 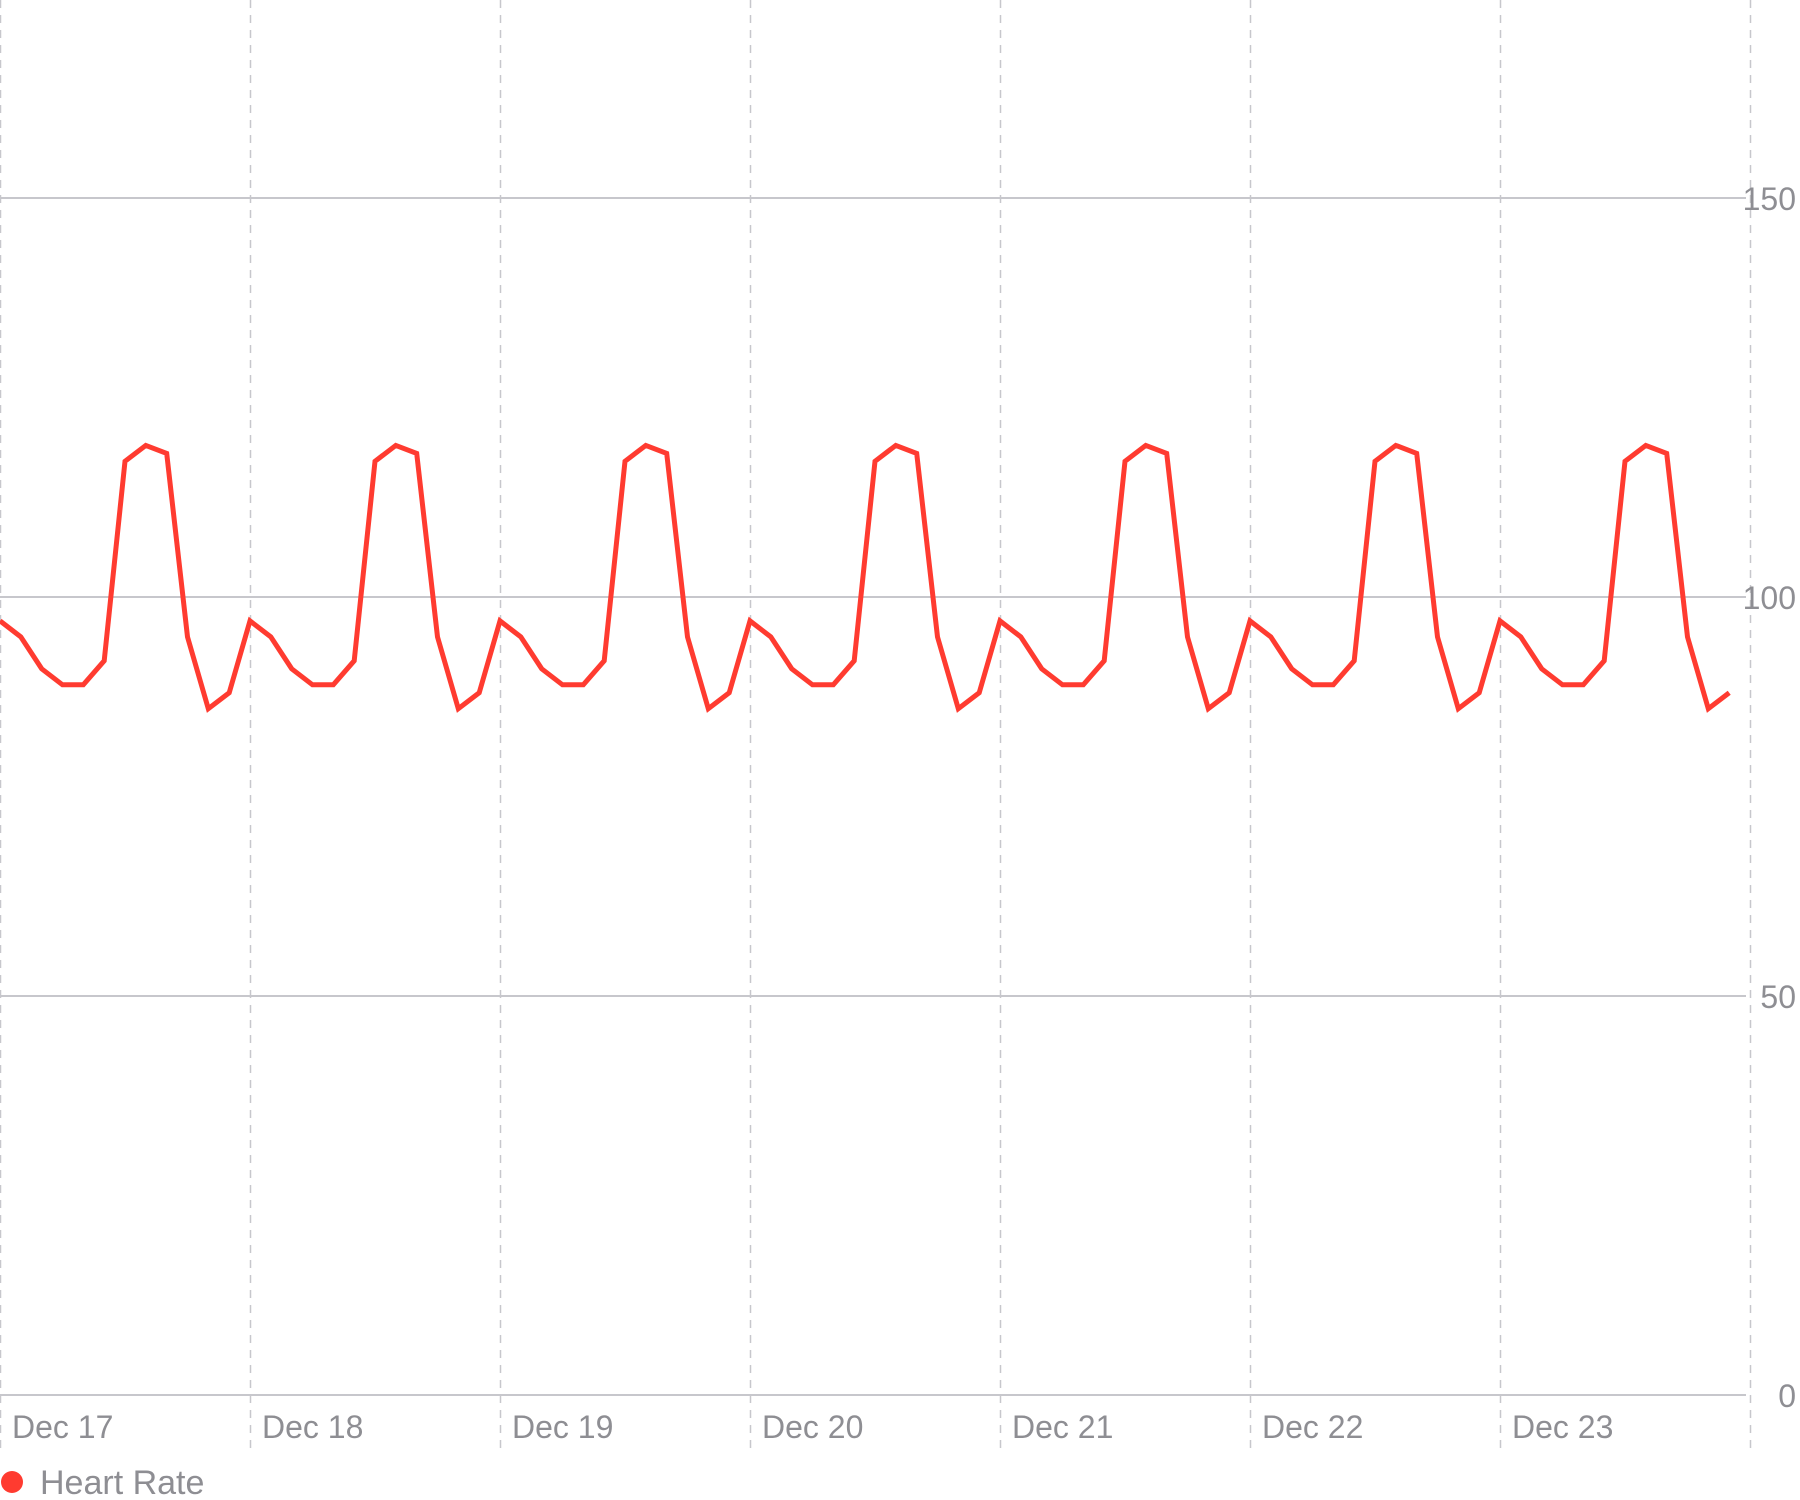 I want to click on legend: Heart Rate, so click(x=102, y=1482).